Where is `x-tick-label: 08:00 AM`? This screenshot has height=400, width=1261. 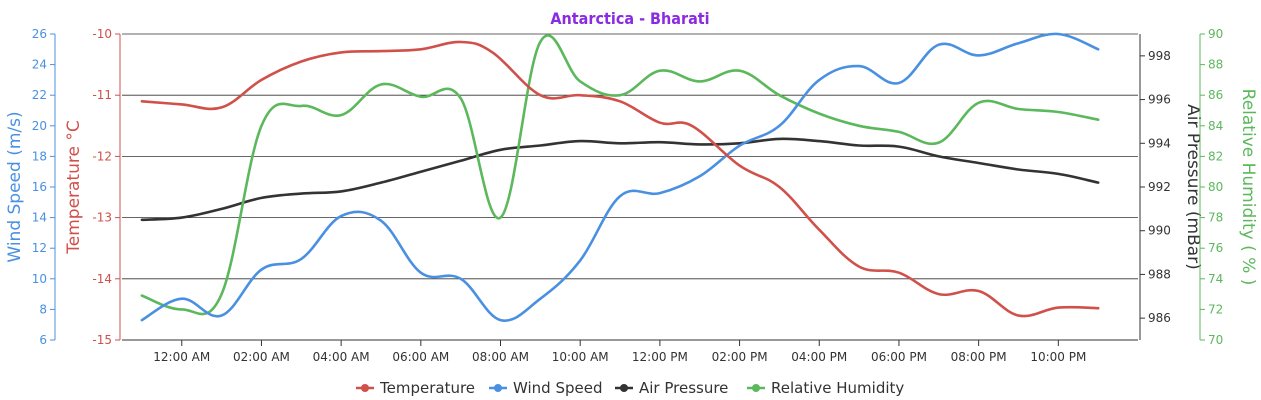
x-tick-label: 08:00 AM is located at coordinates (500, 357).